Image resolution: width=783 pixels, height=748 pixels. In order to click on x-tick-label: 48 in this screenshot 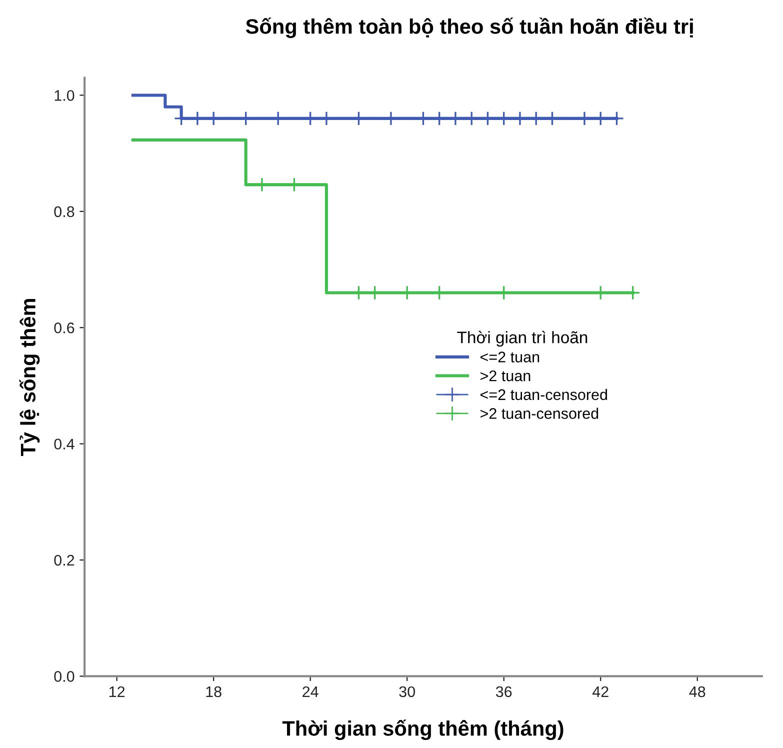, I will do `click(697, 692)`.